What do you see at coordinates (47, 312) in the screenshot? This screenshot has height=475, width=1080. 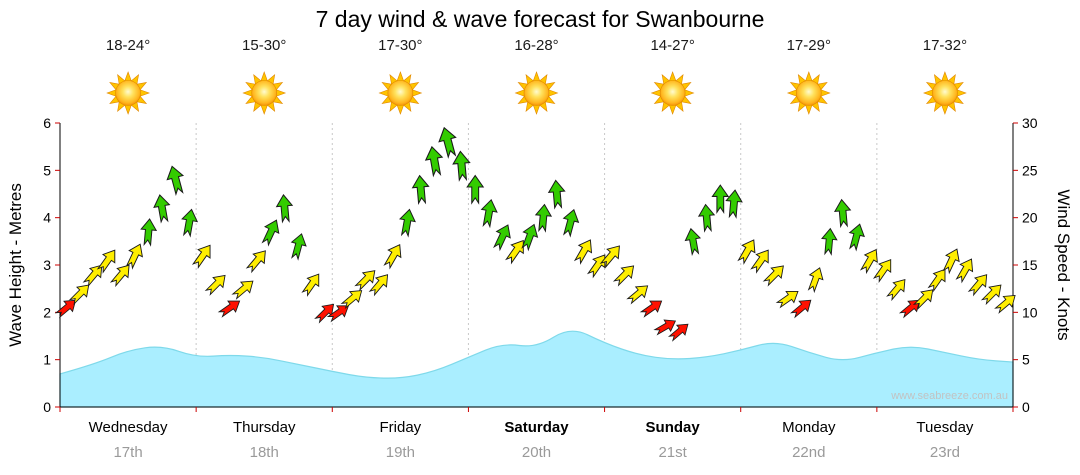 I see `left-axis-tick-label: 2` at bounding box center [47, 312].